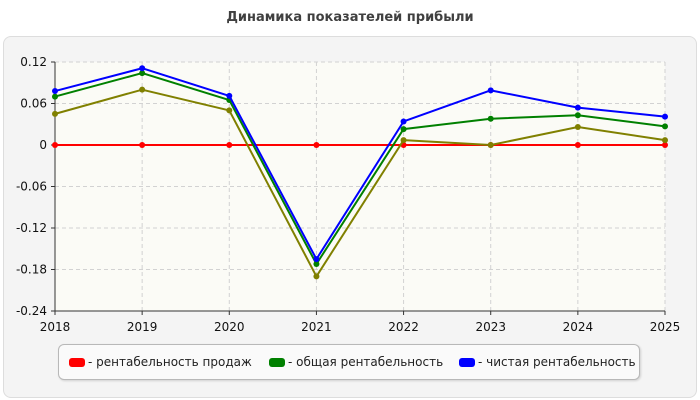 The width and height of the screenshot is (700, 400). I want to click on legend-swatch-green, so click(277, 362).